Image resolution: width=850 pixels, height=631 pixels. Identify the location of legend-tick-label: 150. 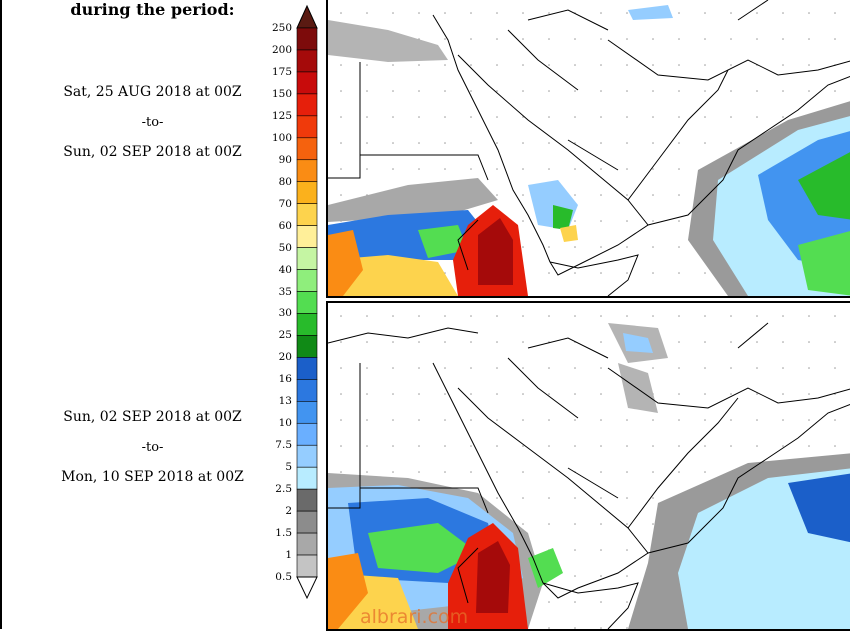
(281, 93).